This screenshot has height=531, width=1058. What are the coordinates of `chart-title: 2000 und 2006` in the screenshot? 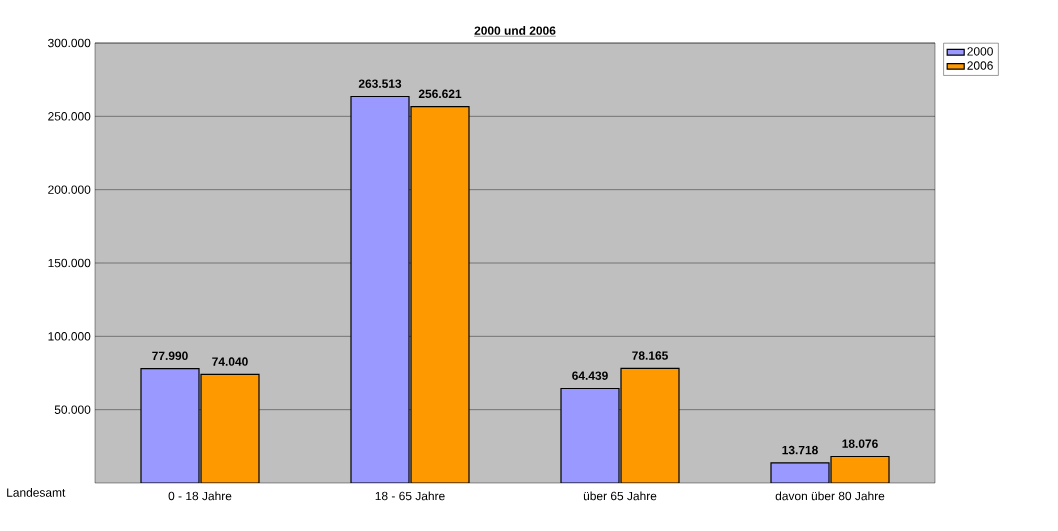 It's located at (515, 30).